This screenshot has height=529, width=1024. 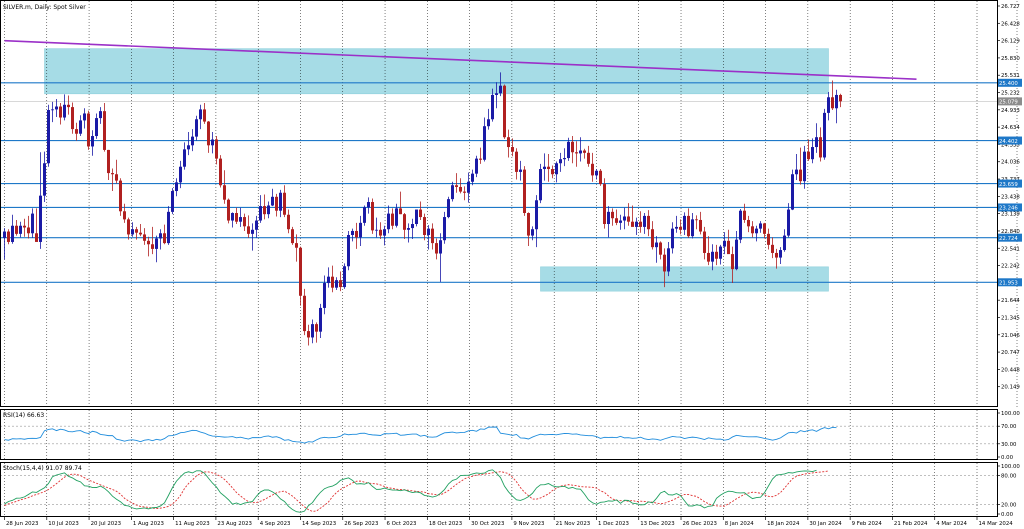 I want to click on date-tick-label: 21 Feb 2024, so click(x=911, y=524).